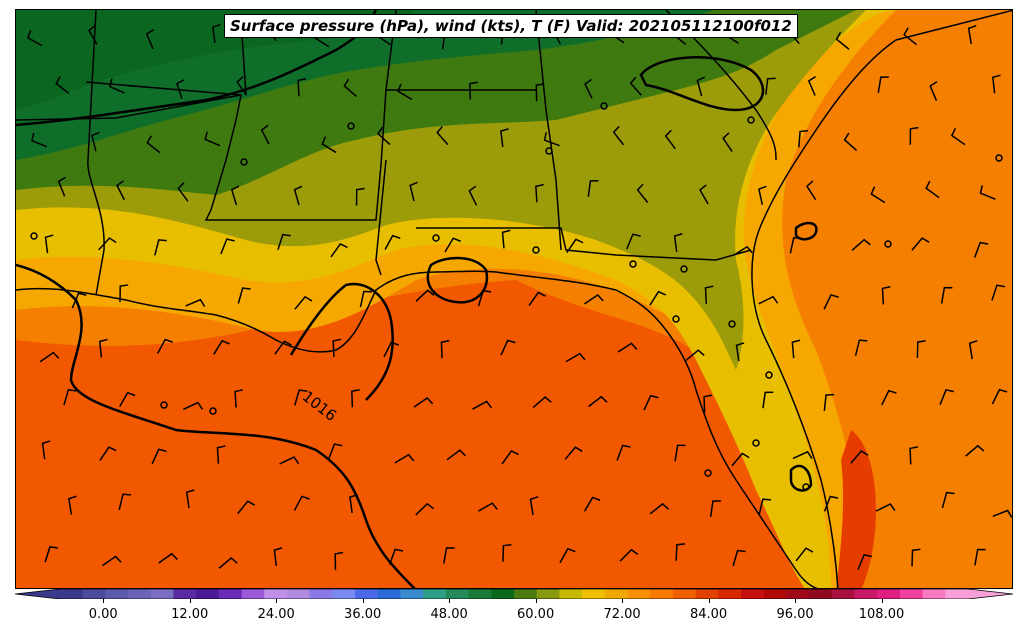 This screenshot has width=1022, height=633. Describe the element at coordinates (536, 614) in the screenshot. I see `colorbar-tick-label: 60.00` at that location.